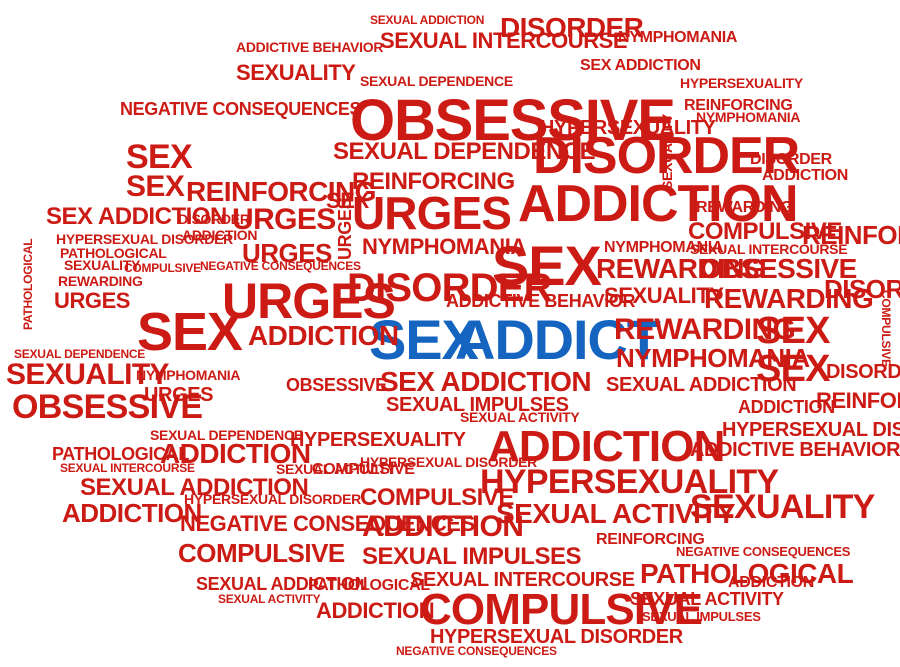 Image resolution: width=900 pixels, height=667 pixels. Describe the element at coordinates (558, 339) in the screenshot. I see `center-word-addict: ADDICT` at that location.